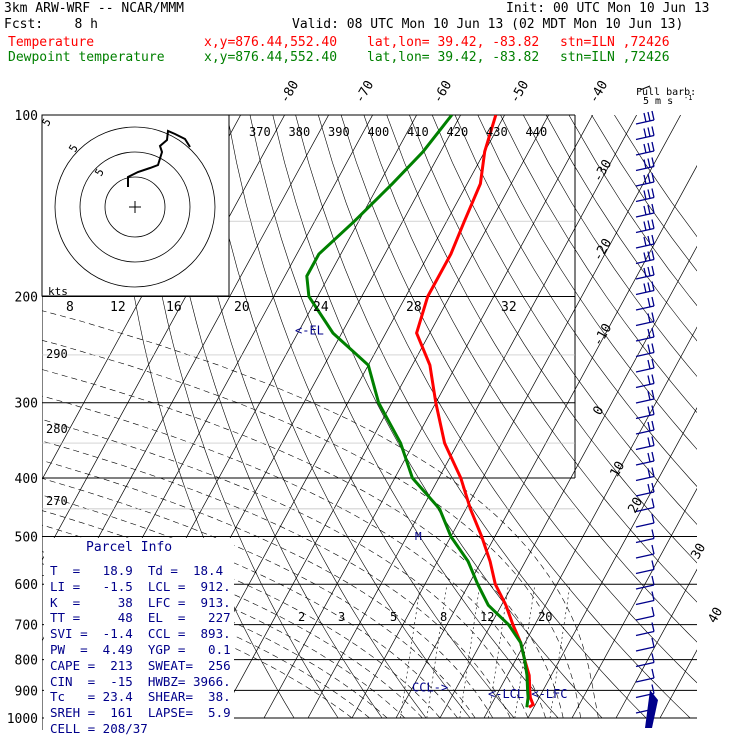 This screenshot has width=740, height=740. Describe the element at coordinates (443, 617) in the screenshot. I see `mixing-ratio-label: 8` at that location.